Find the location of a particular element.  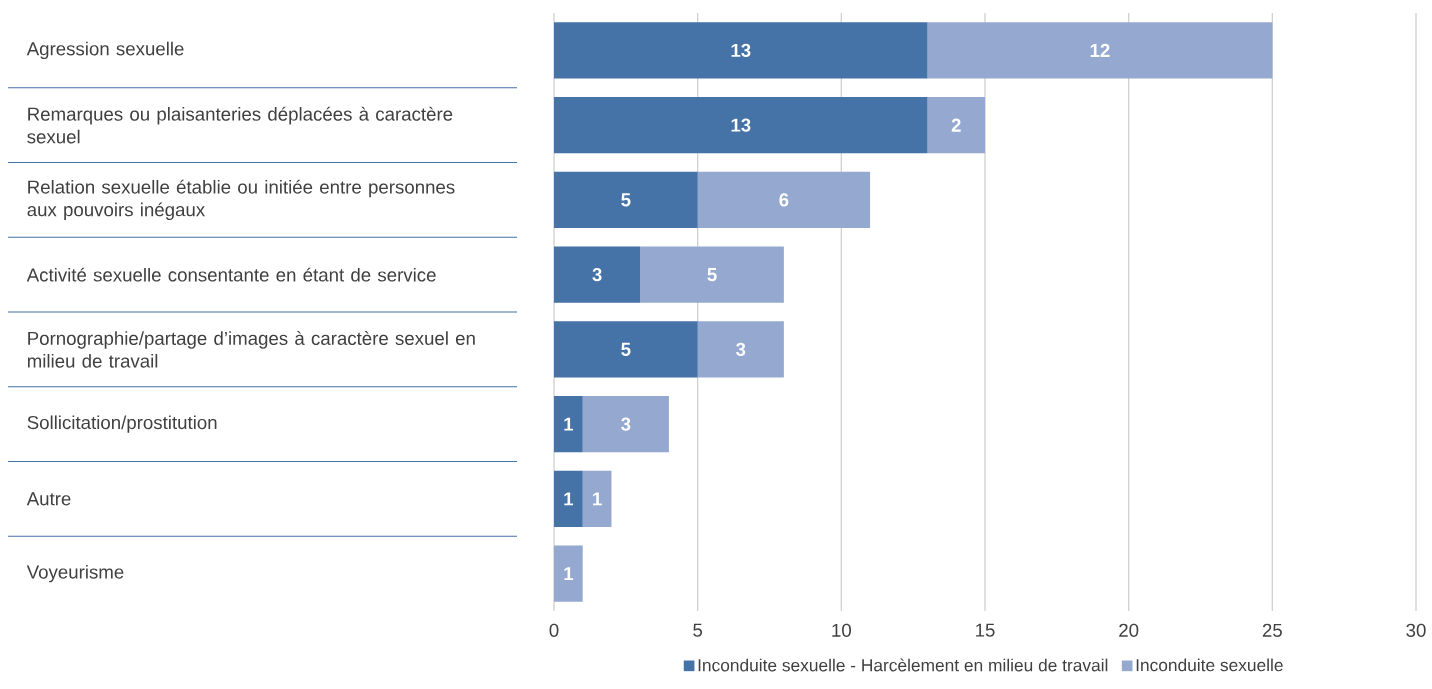

y-tick-label: Pornographie/partage d’images à caractère sexuel en milieu de travail is located at coordinates (251, 349).